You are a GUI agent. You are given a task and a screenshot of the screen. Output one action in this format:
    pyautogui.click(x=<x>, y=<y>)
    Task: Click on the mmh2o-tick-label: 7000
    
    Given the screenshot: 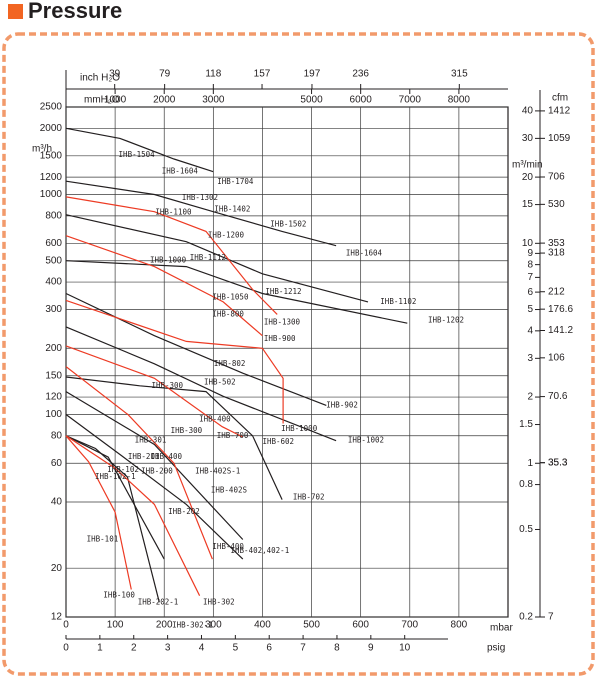 What is the action you would take?
    pyautogui.click(x=410, y=100)
    